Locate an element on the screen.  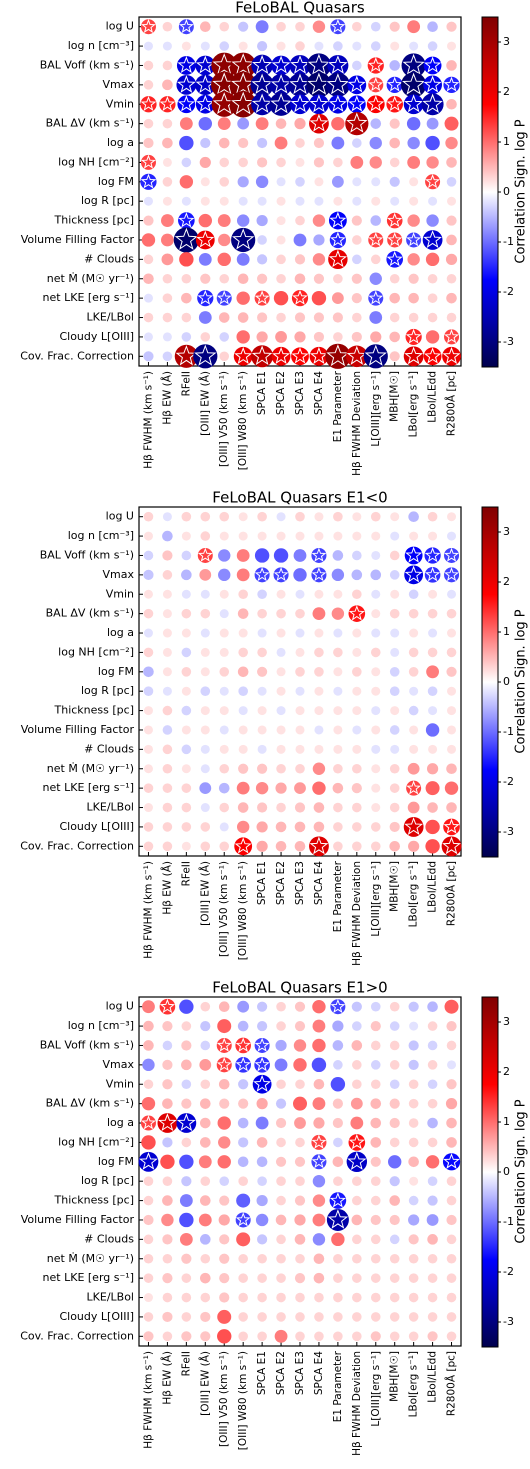
row-label: log U is located at coordinates (120, 516).